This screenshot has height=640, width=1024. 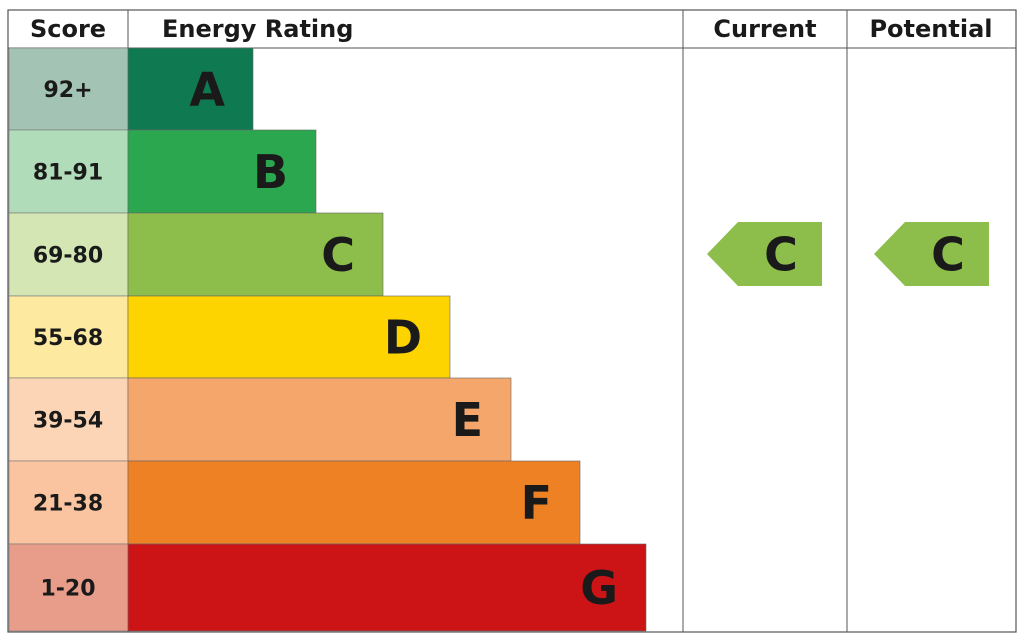 I want to click on band-letter: B, so click(x=270, y=172).